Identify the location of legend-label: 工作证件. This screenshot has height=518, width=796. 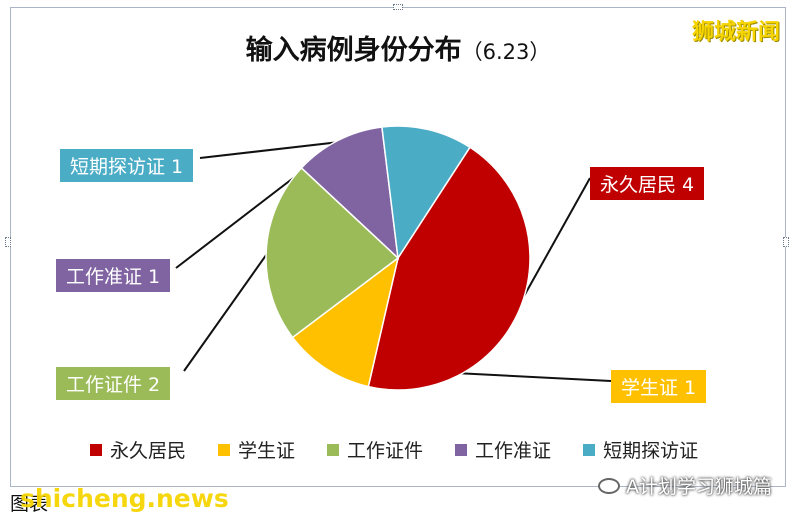
(385, 451).